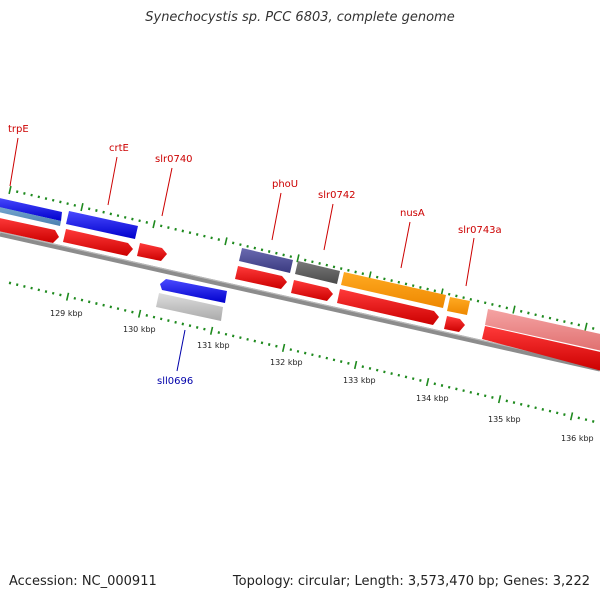 The width and height of the screenshot is (600, 600). I want to click on cds-slr0743a-arrow, so click(454, 324).